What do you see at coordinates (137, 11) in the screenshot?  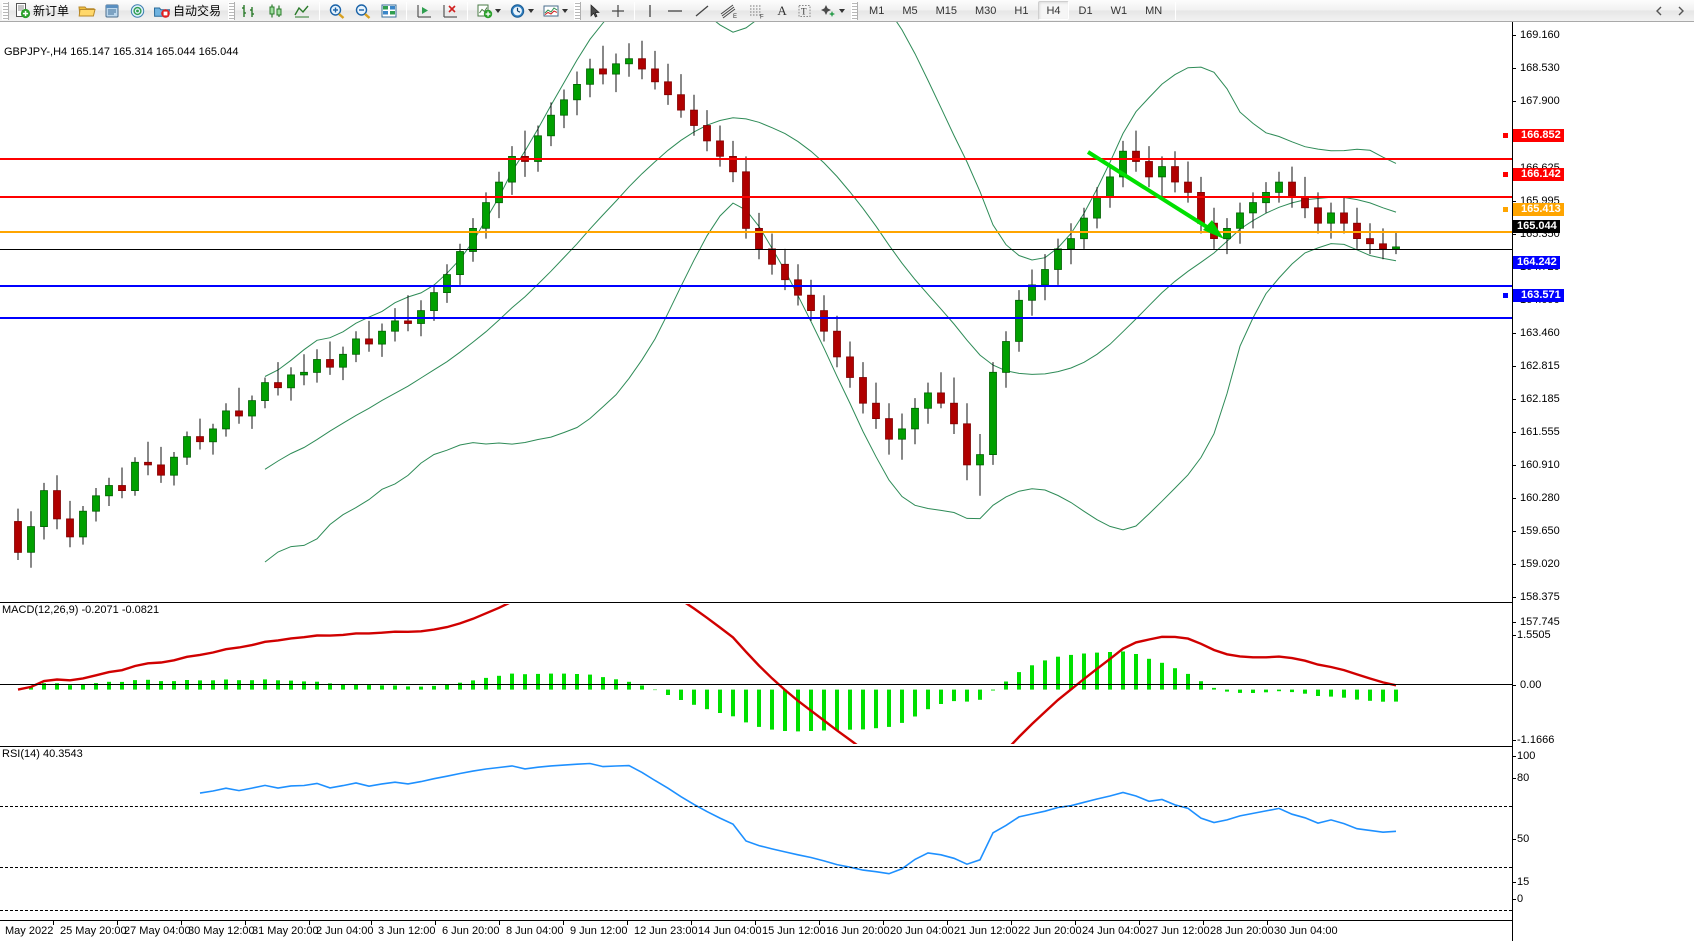 I see `navigator-button` at bounding box center [137, 11].